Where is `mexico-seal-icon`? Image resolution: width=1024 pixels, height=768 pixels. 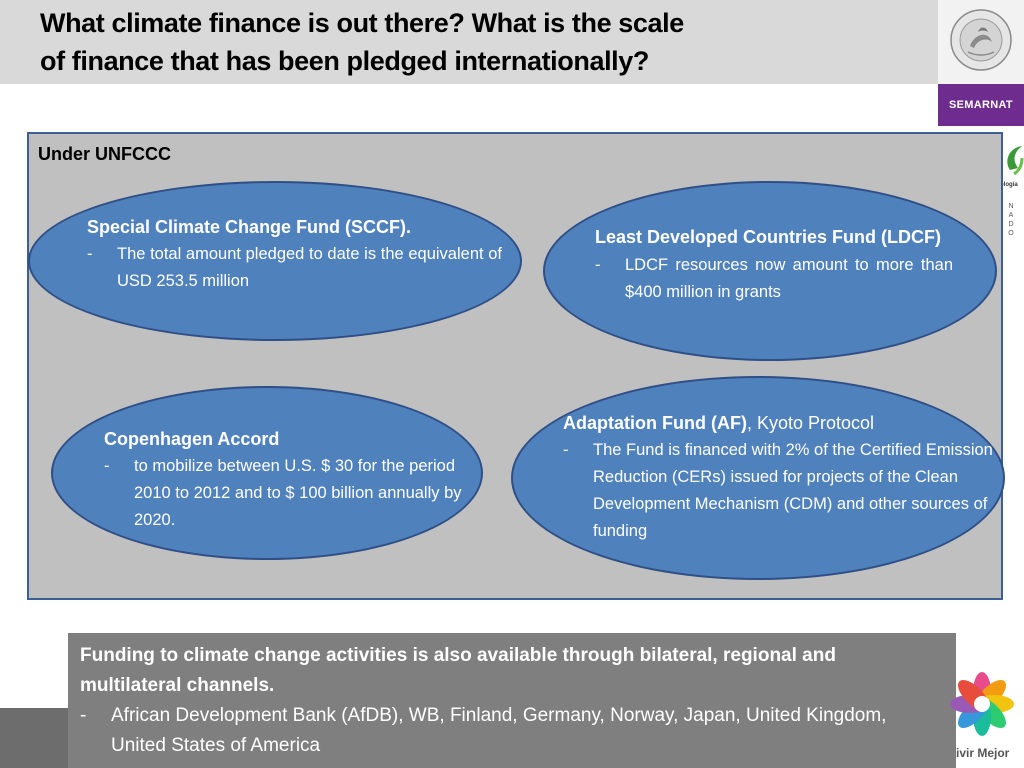 mexico-seal-icon is located at coordinates (981, 40).